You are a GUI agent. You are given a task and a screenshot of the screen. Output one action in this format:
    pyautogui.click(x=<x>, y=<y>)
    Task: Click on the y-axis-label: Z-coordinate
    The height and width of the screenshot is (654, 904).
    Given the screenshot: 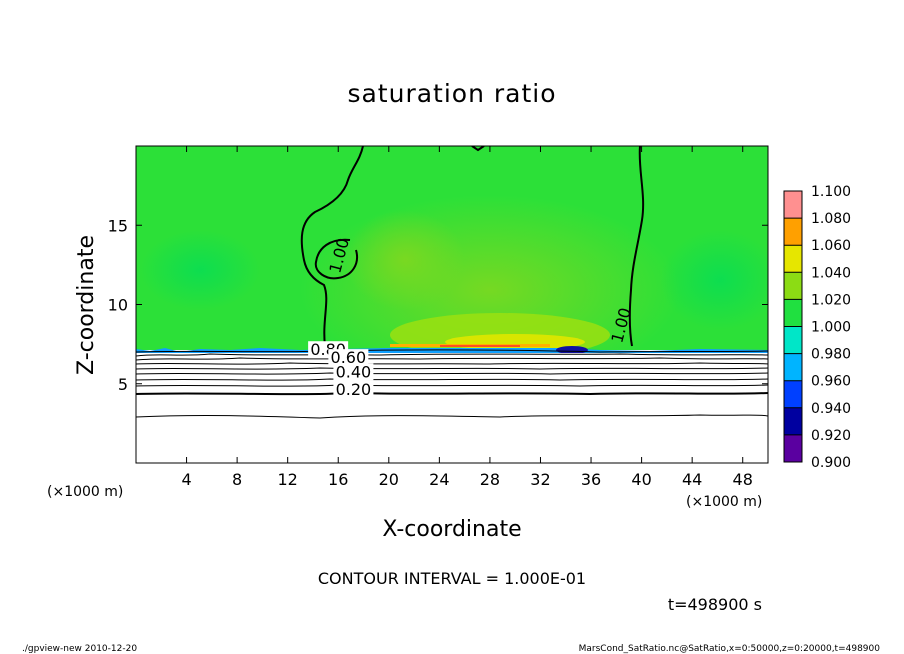 What is the action you would take?
    pyautogui.click(x=86, y=305)
    